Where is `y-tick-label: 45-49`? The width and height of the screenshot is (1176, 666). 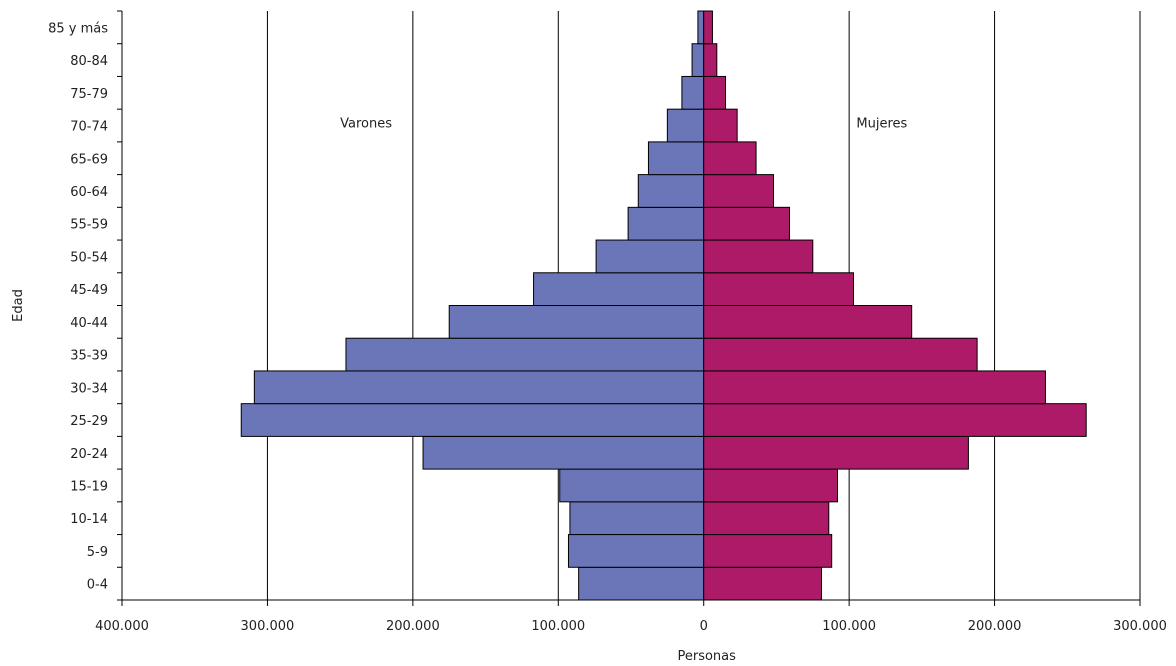 y-tick-label: 45-49 is located at coordinates (89, 290).